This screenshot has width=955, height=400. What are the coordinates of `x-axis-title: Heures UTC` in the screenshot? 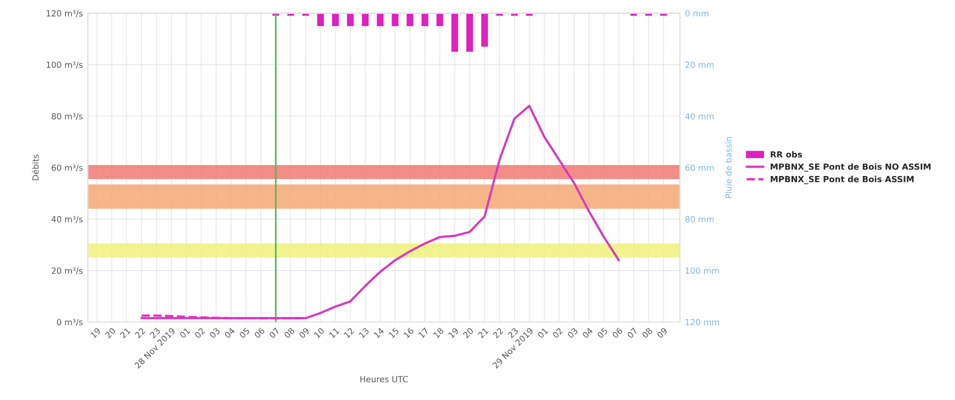 It's located at (384, 379).